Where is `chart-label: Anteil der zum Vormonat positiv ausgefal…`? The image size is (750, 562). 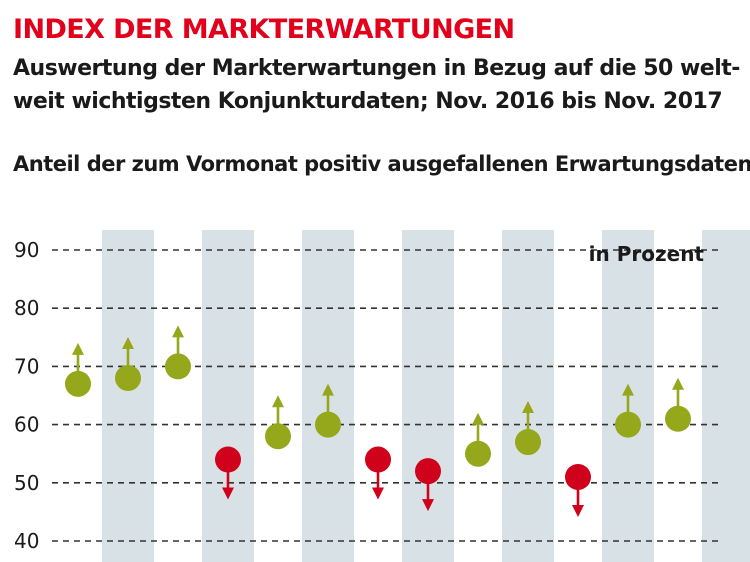 chart-label: Anteil der zum Vormonat positiv ausgefal… is located at coordinates (381, 164).